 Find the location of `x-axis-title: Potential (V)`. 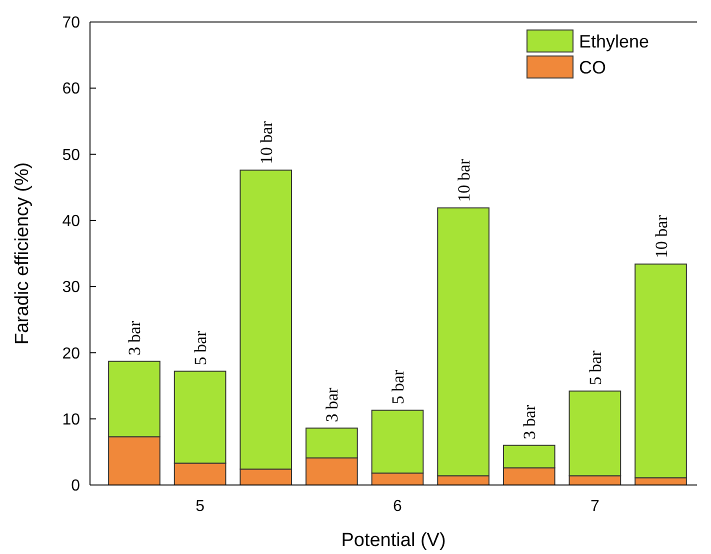

x-axis-title: Potential (V) is located at coordinates (393, 540).